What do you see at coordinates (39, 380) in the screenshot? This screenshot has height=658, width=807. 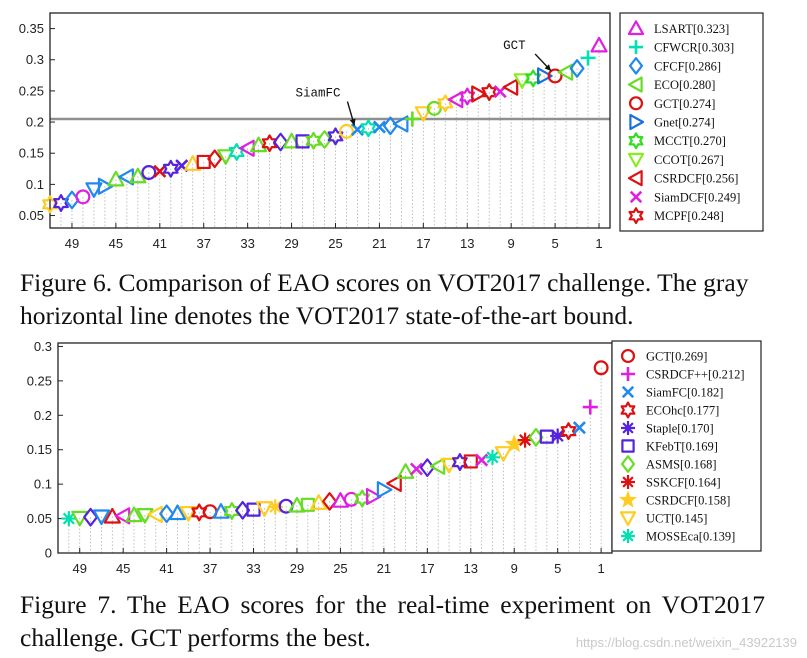 I see `y-tick-label: 0.25` at bounding box center [39, 380].